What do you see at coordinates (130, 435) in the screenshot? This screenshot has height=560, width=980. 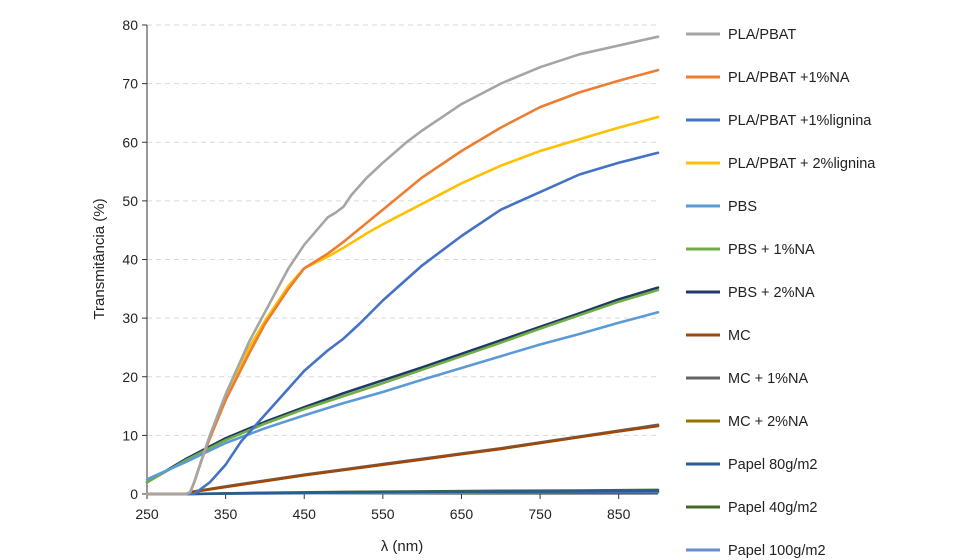 I see `y-tick-label: 10` at bounding box center [130, 435].